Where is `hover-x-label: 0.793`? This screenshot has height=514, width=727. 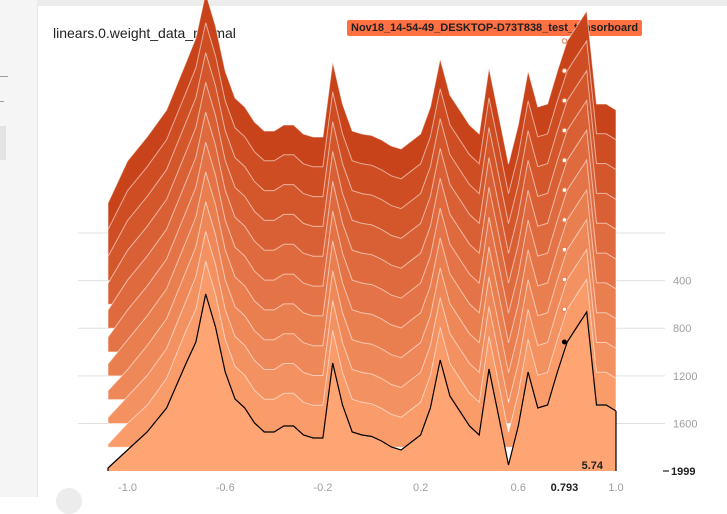
hover-x-label: 0.793 is located at coordinates (565, 488).